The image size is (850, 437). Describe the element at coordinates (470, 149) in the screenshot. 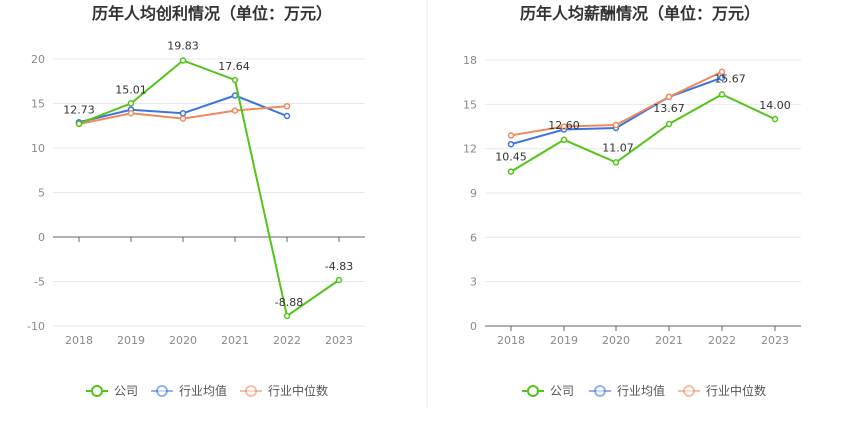

I see `y-tick-label: 12` at that location.